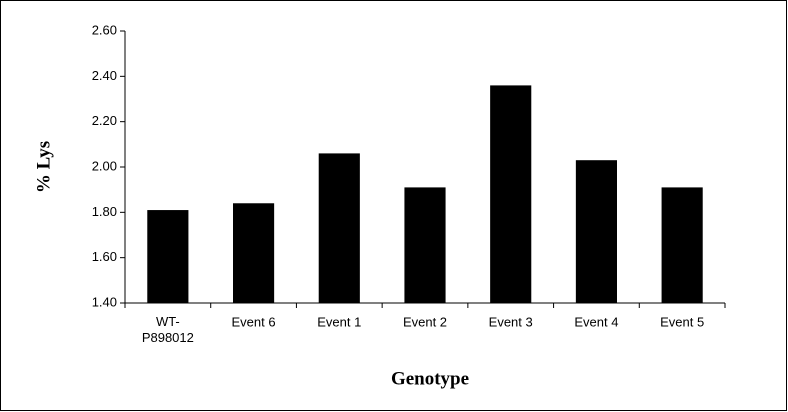 Image resolution: width=788 pixels, height=412 pixels. I want to click on x-tick-label: Event 3, so click(511, 321).